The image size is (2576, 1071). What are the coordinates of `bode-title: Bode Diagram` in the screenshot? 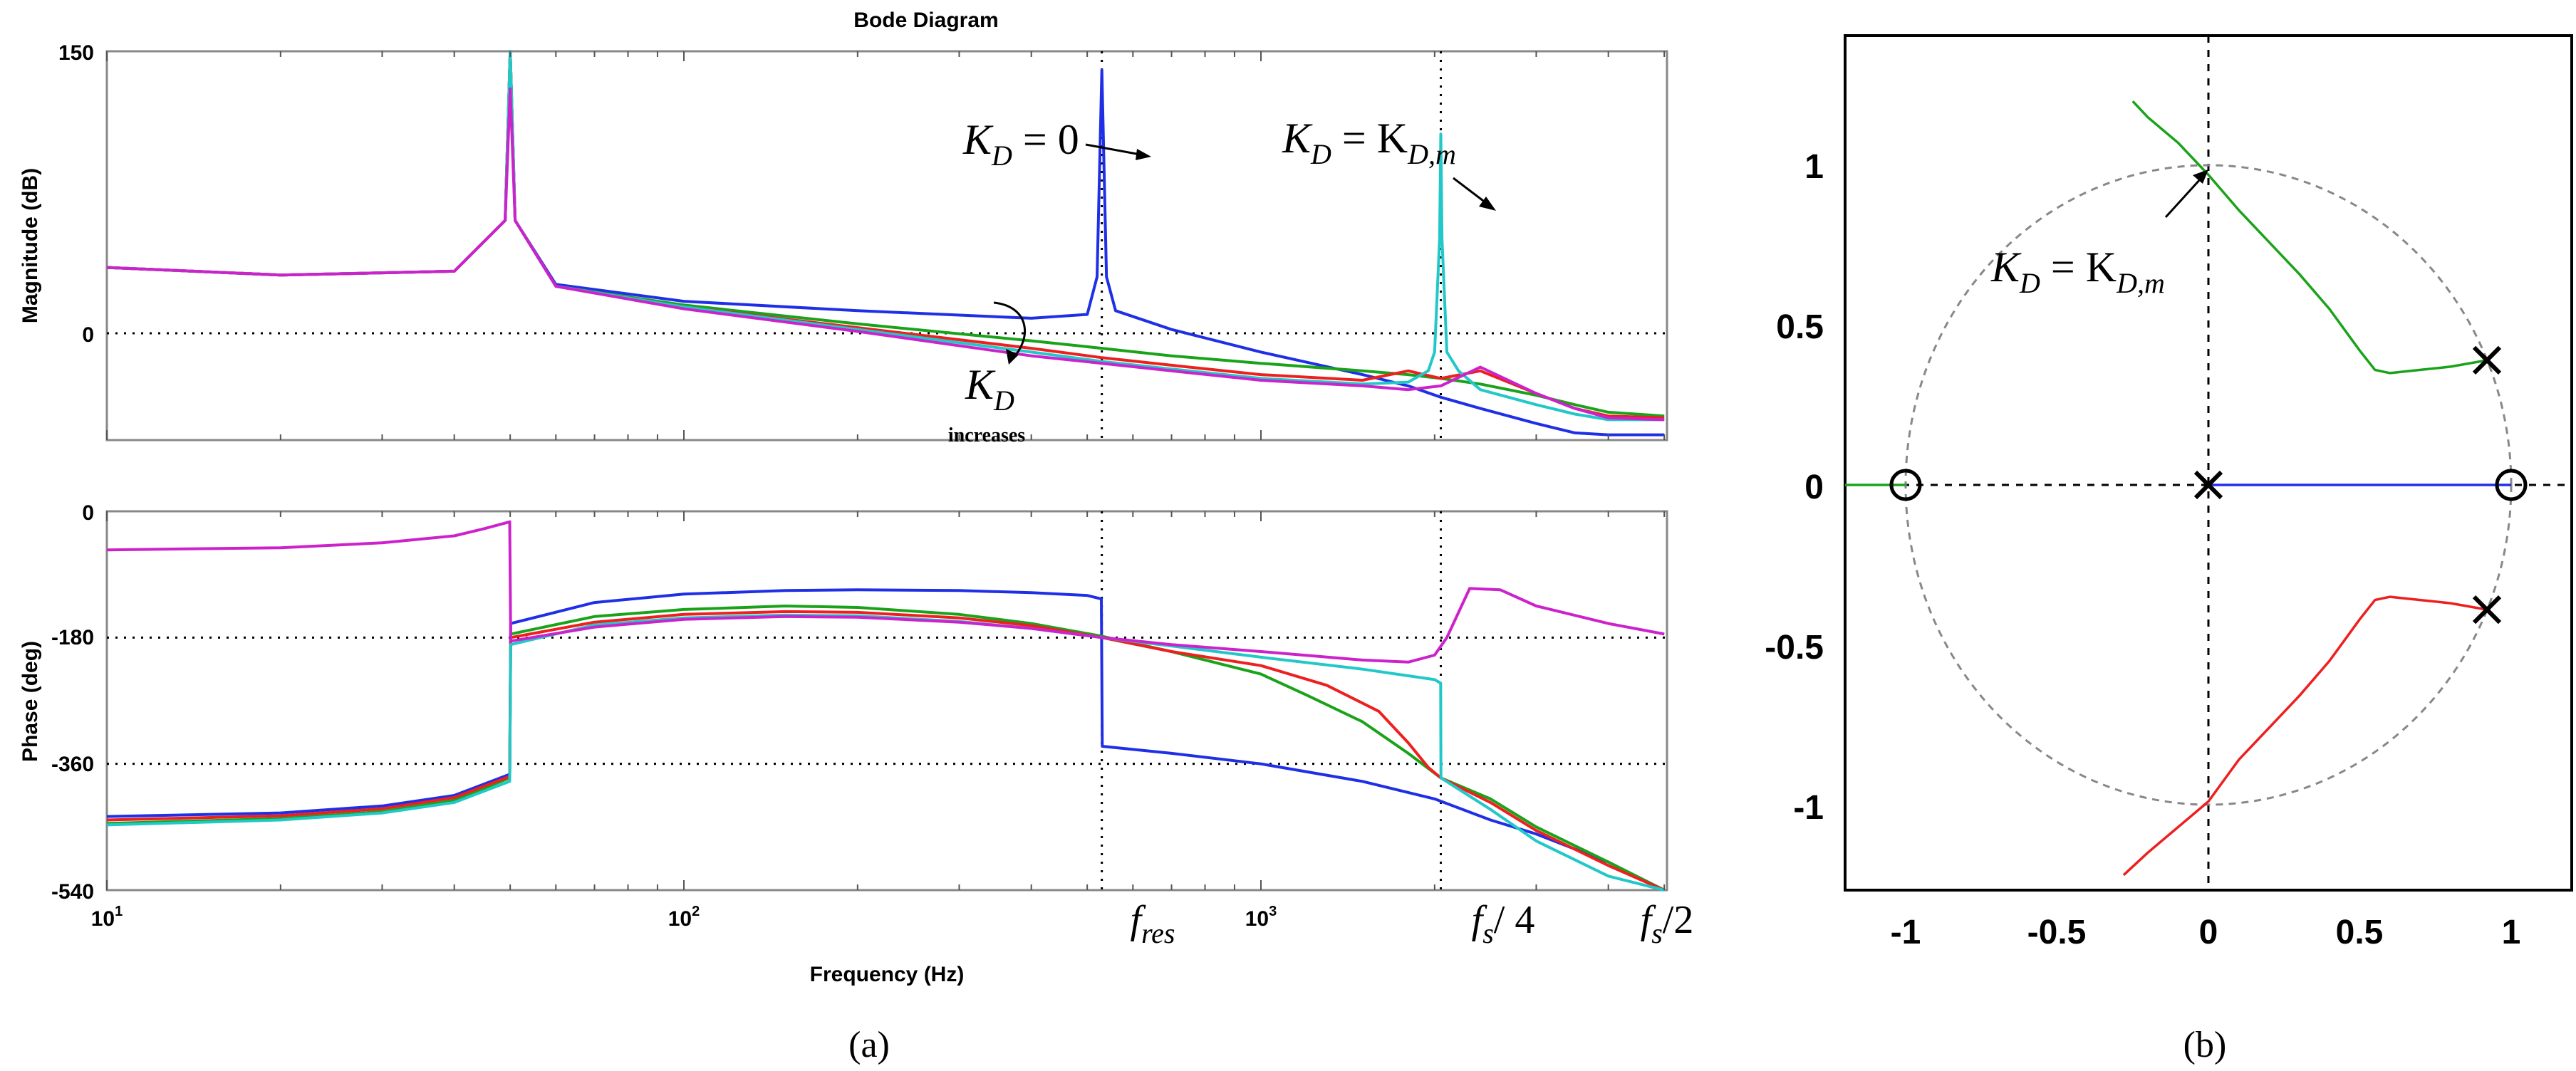 It's located at (925, 20).